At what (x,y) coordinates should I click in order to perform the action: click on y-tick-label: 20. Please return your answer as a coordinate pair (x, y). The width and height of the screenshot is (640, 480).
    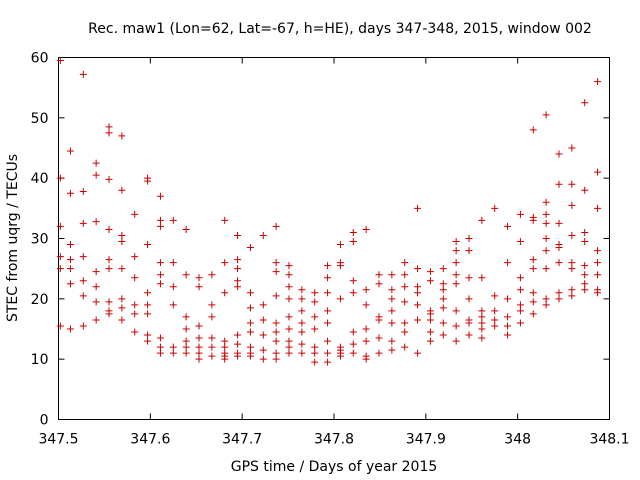
    Looking at the image, I should click on (40, 300).